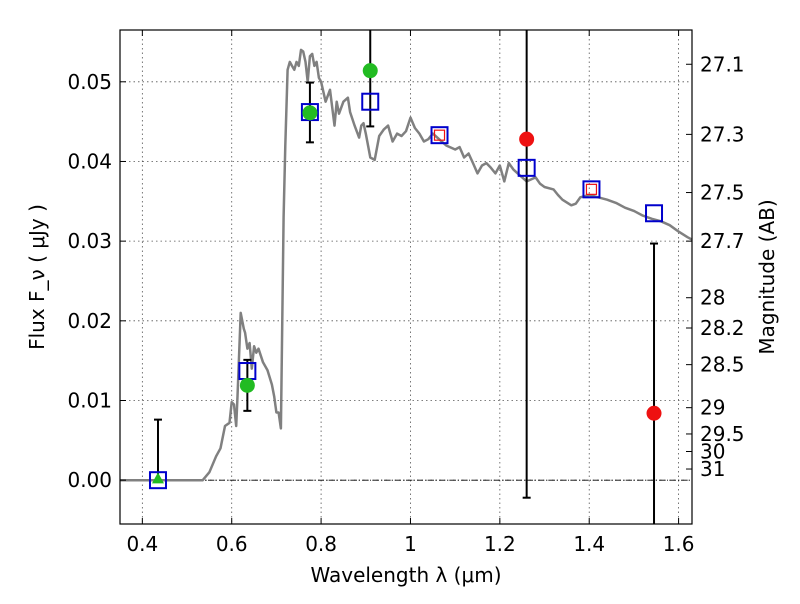 The width and height of the screenshot is (800, 604). I want to click on x-axis-label: Wavelength λ (μm), so click(405, 575).